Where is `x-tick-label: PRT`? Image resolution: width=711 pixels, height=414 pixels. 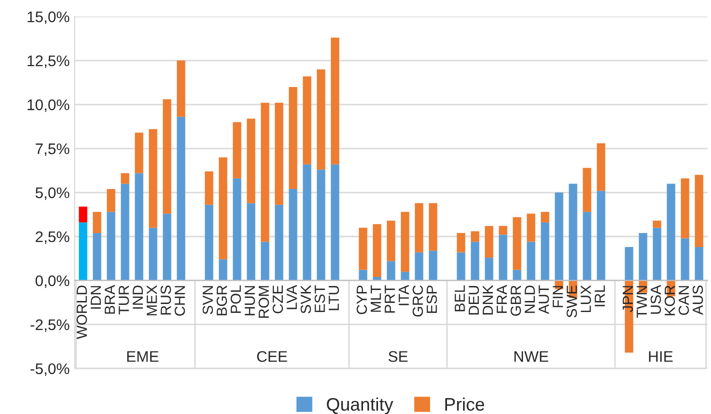 x-tick-label: PRT is located at coordinates (389, 299).